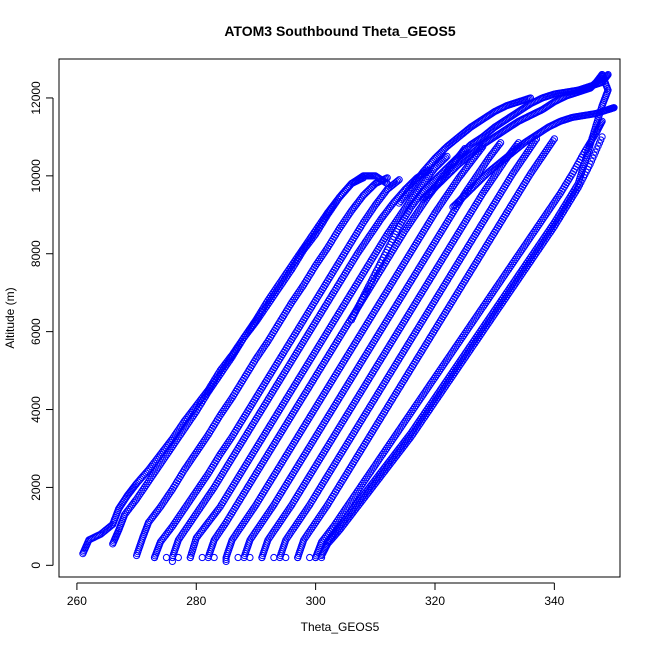 Image resolution: width=650 pixels, height=650 pixels. Describe the element at coordinates (339, 31) in the screenshot. I see `chart-title: ATOM3 Southbound Theta_GEOS5` at that location.